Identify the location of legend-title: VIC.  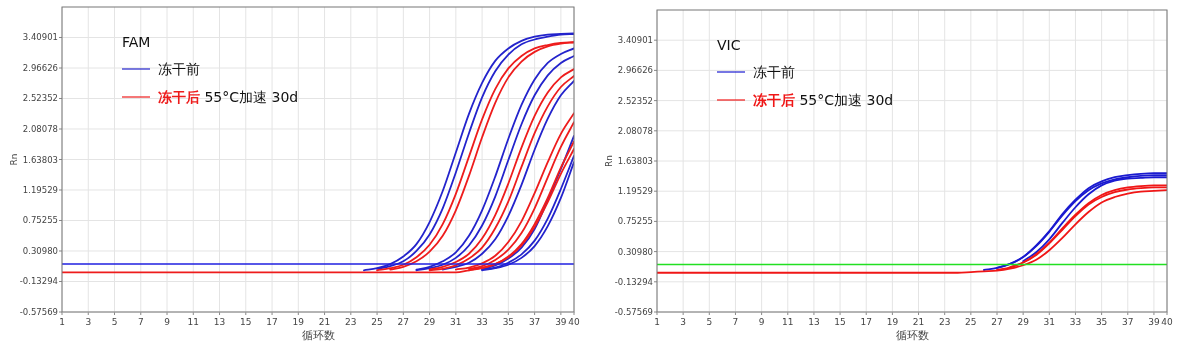
(729, 45).